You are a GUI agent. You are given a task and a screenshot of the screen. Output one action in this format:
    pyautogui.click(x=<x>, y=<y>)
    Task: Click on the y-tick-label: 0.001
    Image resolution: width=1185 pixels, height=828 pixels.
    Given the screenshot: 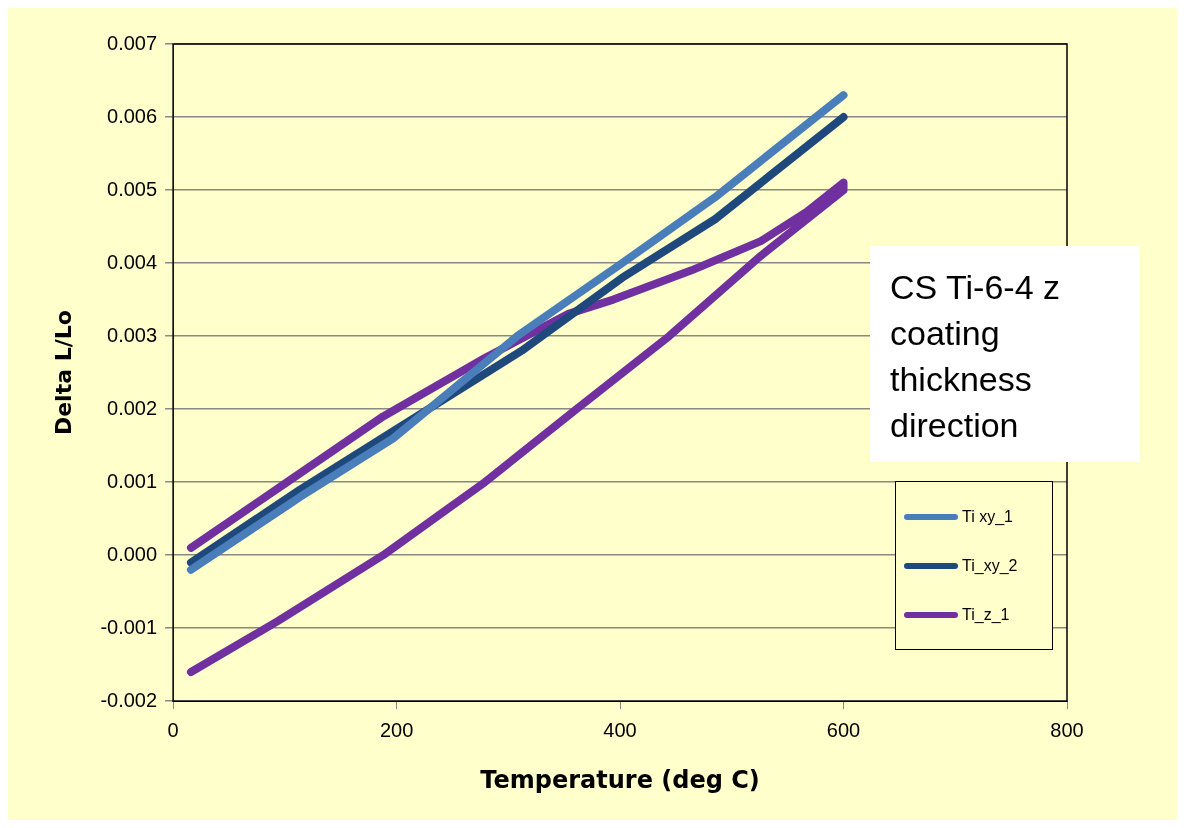 What is the action you would take?
    pyautogui.click(x=132, y=480)
    